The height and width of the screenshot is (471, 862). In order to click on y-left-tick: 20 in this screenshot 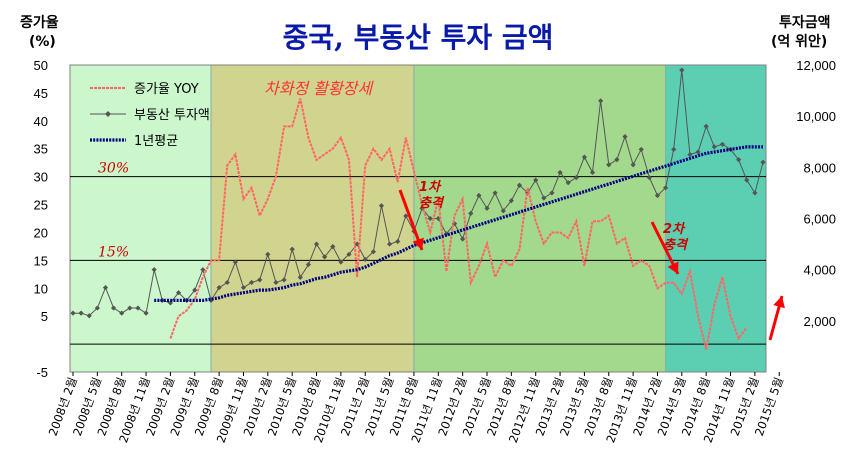, I will do `click(41, 232)`.